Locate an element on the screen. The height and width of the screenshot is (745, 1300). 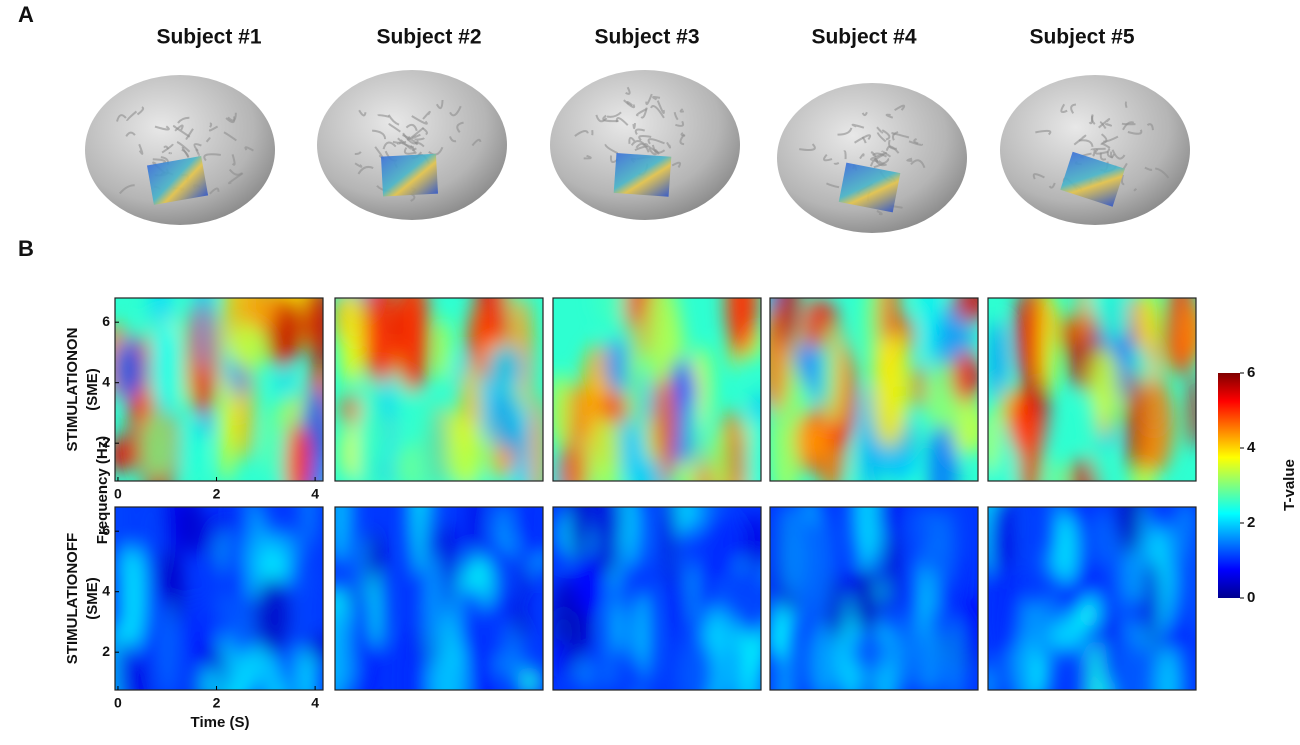
heatmap is located at coordinates (657, 598).